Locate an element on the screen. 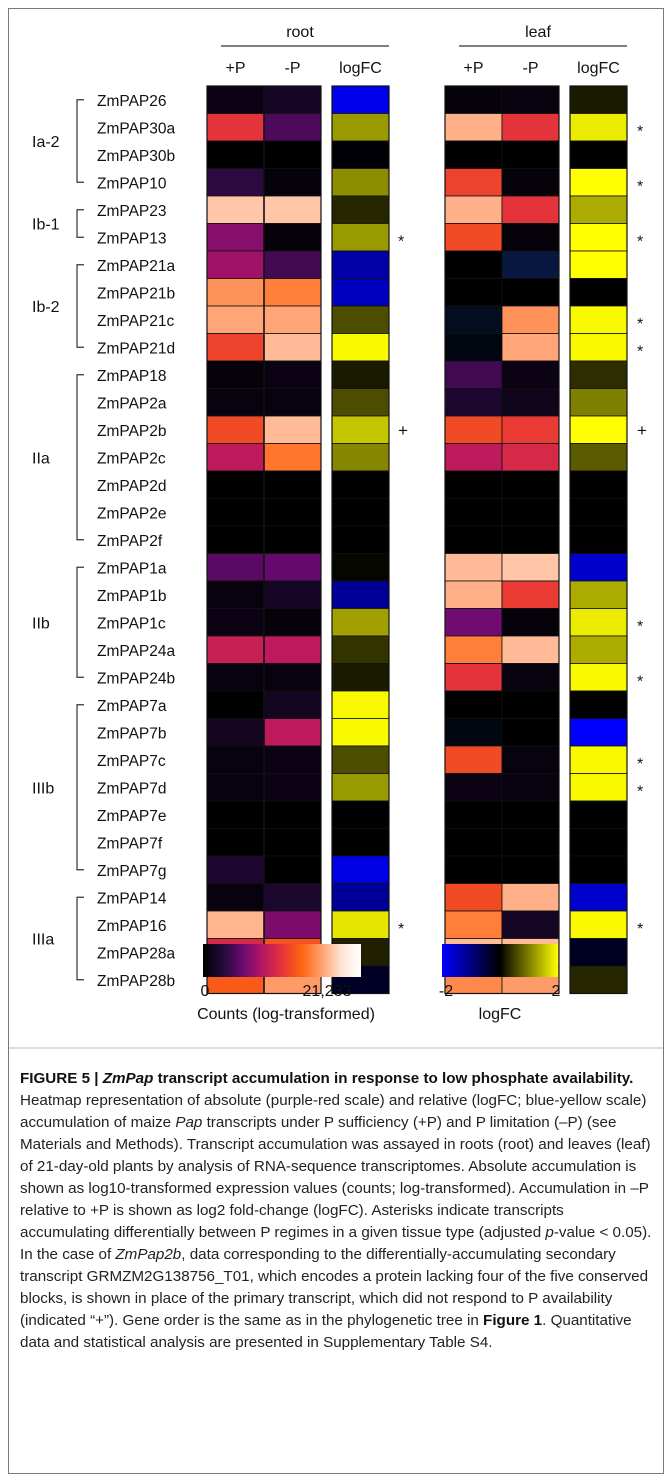 The width and height of the screenshot is (672, 1482). gene-label: ZmPAP7c is located at coordinates (131, 761).